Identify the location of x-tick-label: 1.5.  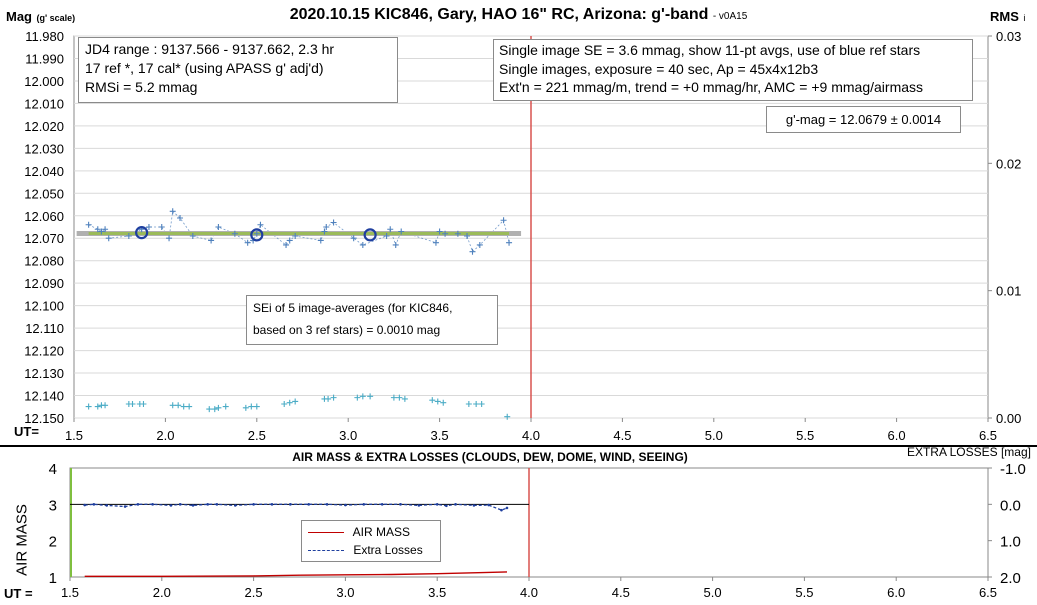
(74, 435).